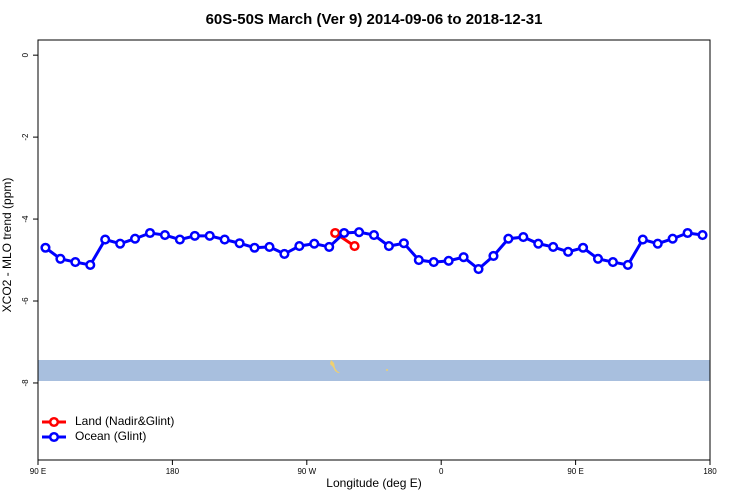 The height and width of the screenshot is (500, 750). I want to click on y-tick-label: -6, so click(25, 301).